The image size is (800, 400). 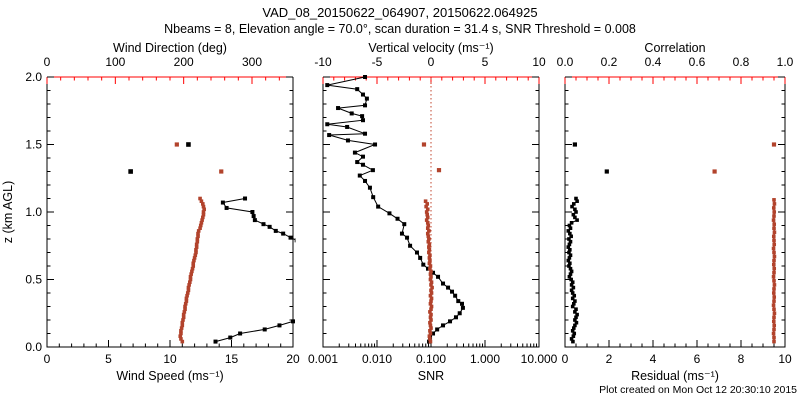 What do you see at coordinates (252, 62) in the screenshot?
I see `top-tick-label: 300` at bounding box center [252, 62].